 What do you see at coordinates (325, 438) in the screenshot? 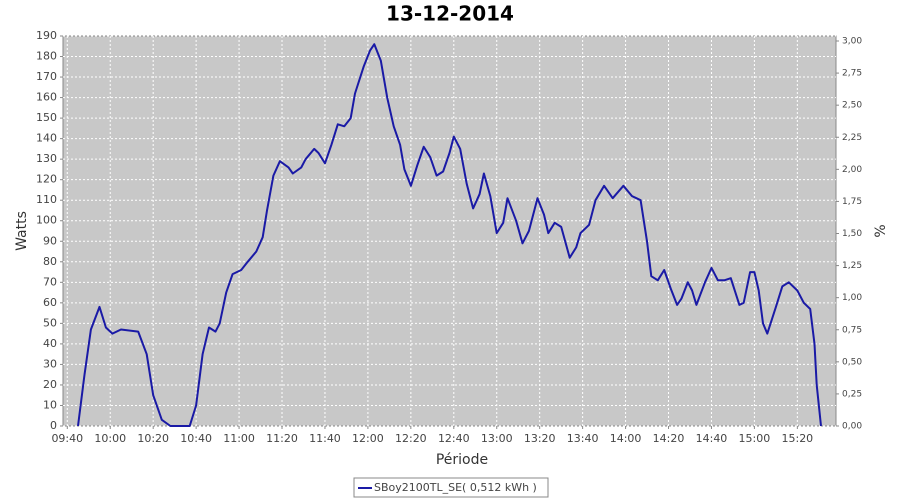
I see `x-tick-label: 11:40` at bounding box center [325, 438].